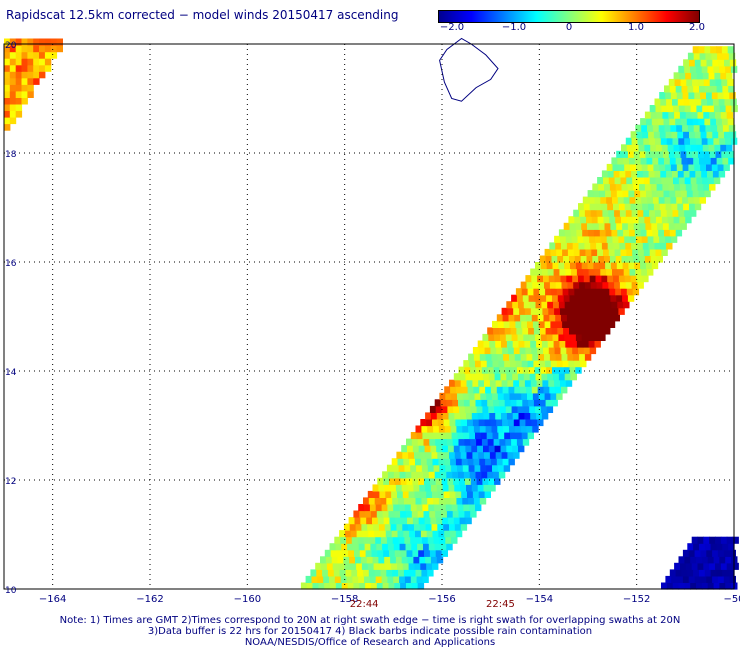  Describe the element at coordinates (441, 599) in the screenshot. I see `x-tick-label: −156` at that location.